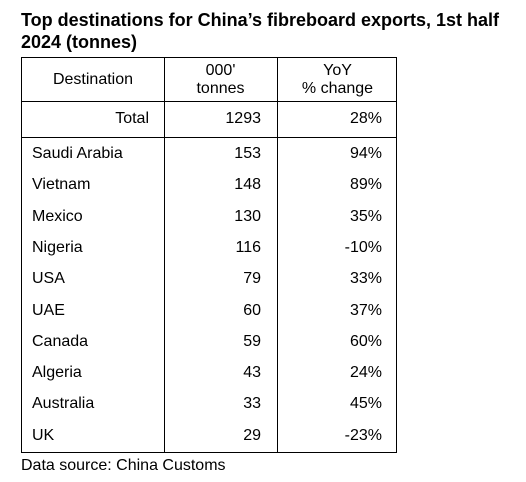 This screenshot has height=482, width=526. Describe the element at coordinates (252, 310) in the screenshot. I see `row-tonnes: 60` at that location.